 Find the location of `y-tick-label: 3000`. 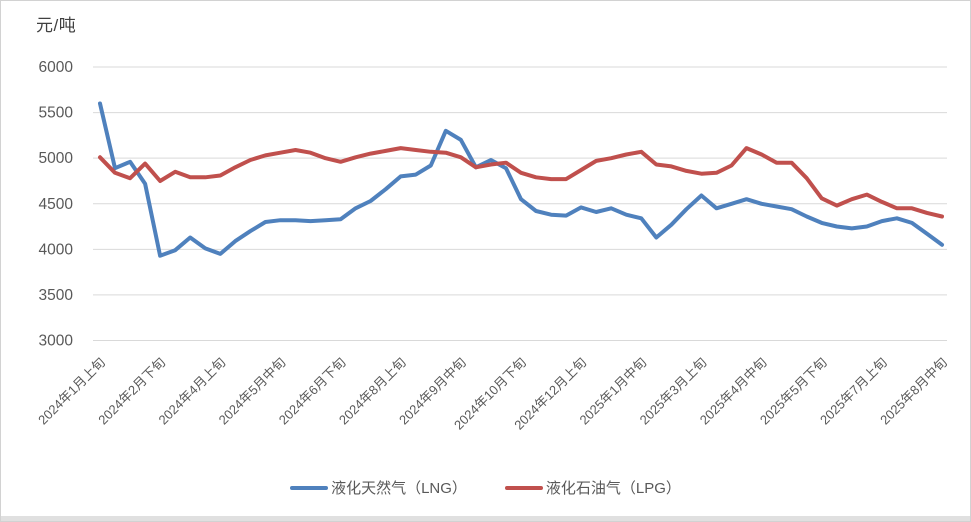

y-tick-label: 3000 is located at coordinates (56, 341).